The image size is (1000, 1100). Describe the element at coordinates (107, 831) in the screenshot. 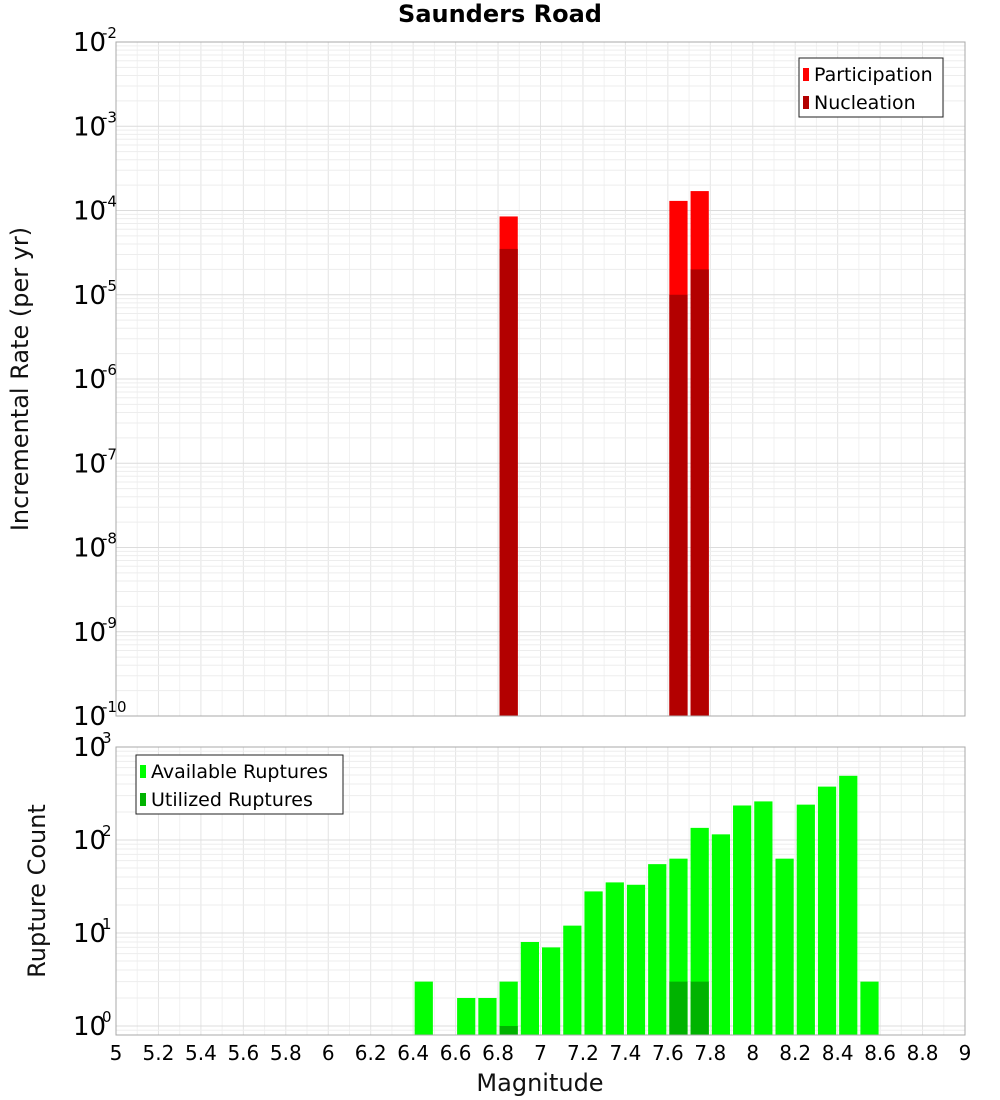

I see `y-tick-exponent: 2` at that location.